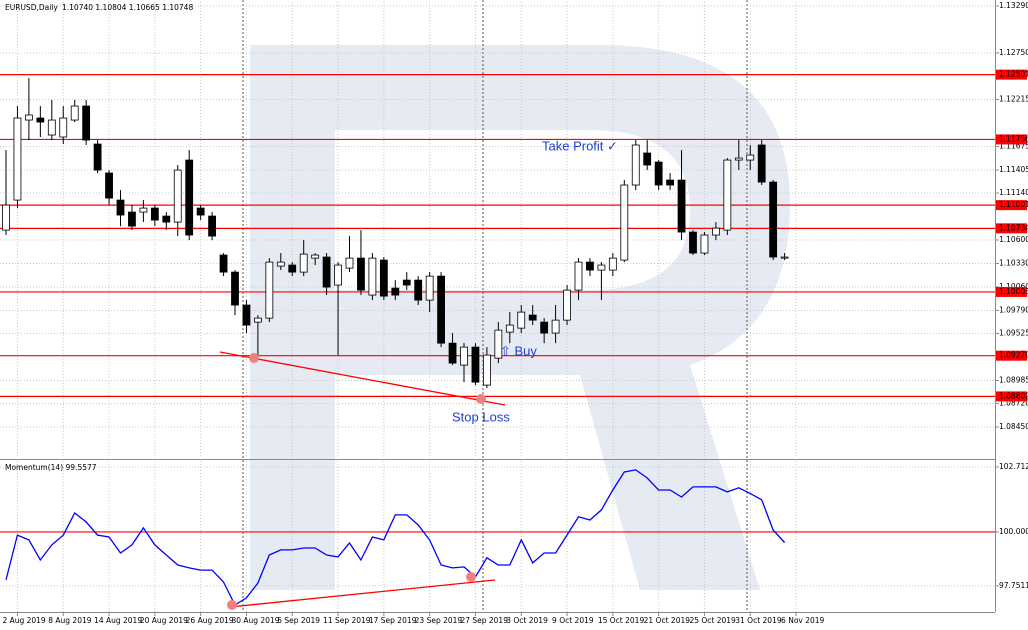  What do you see at coordinates (1013, 585) in the screenshot?
I see `y-tick-label: 97.7511` at bounding box center [1013, 585].